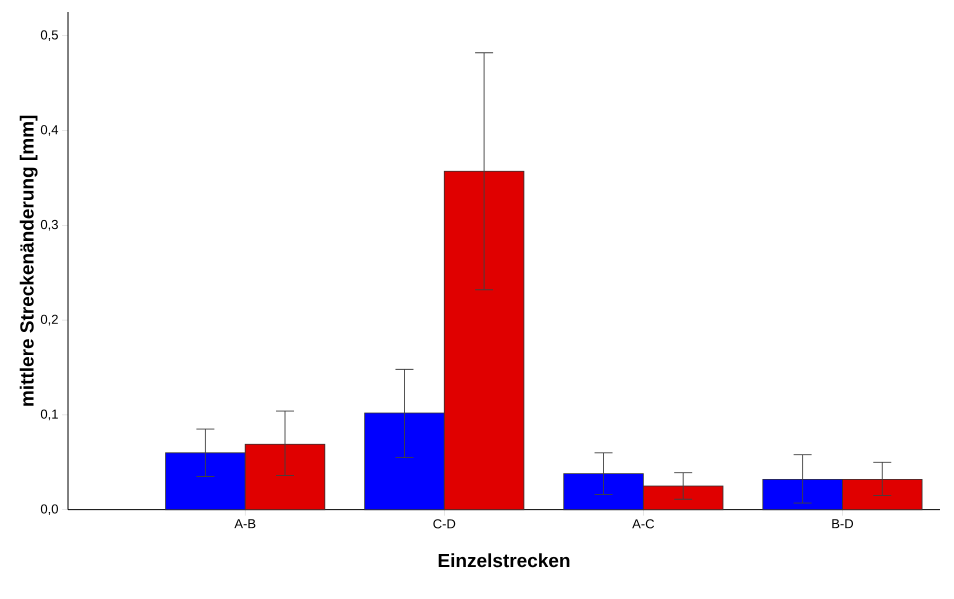 Image resolution: width=954 pixels, height=599 pixels. I want to click on x-tick-label: A-B, so click(245, 523).